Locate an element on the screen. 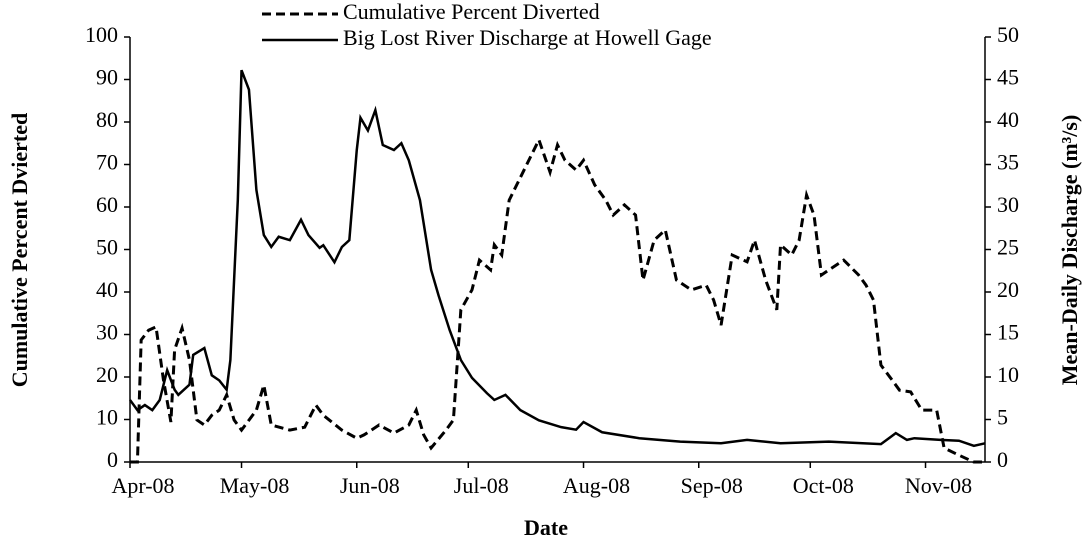 The image size is (1092, 544). y2-tick-label: 35 is located at coordinates (1008, 162).